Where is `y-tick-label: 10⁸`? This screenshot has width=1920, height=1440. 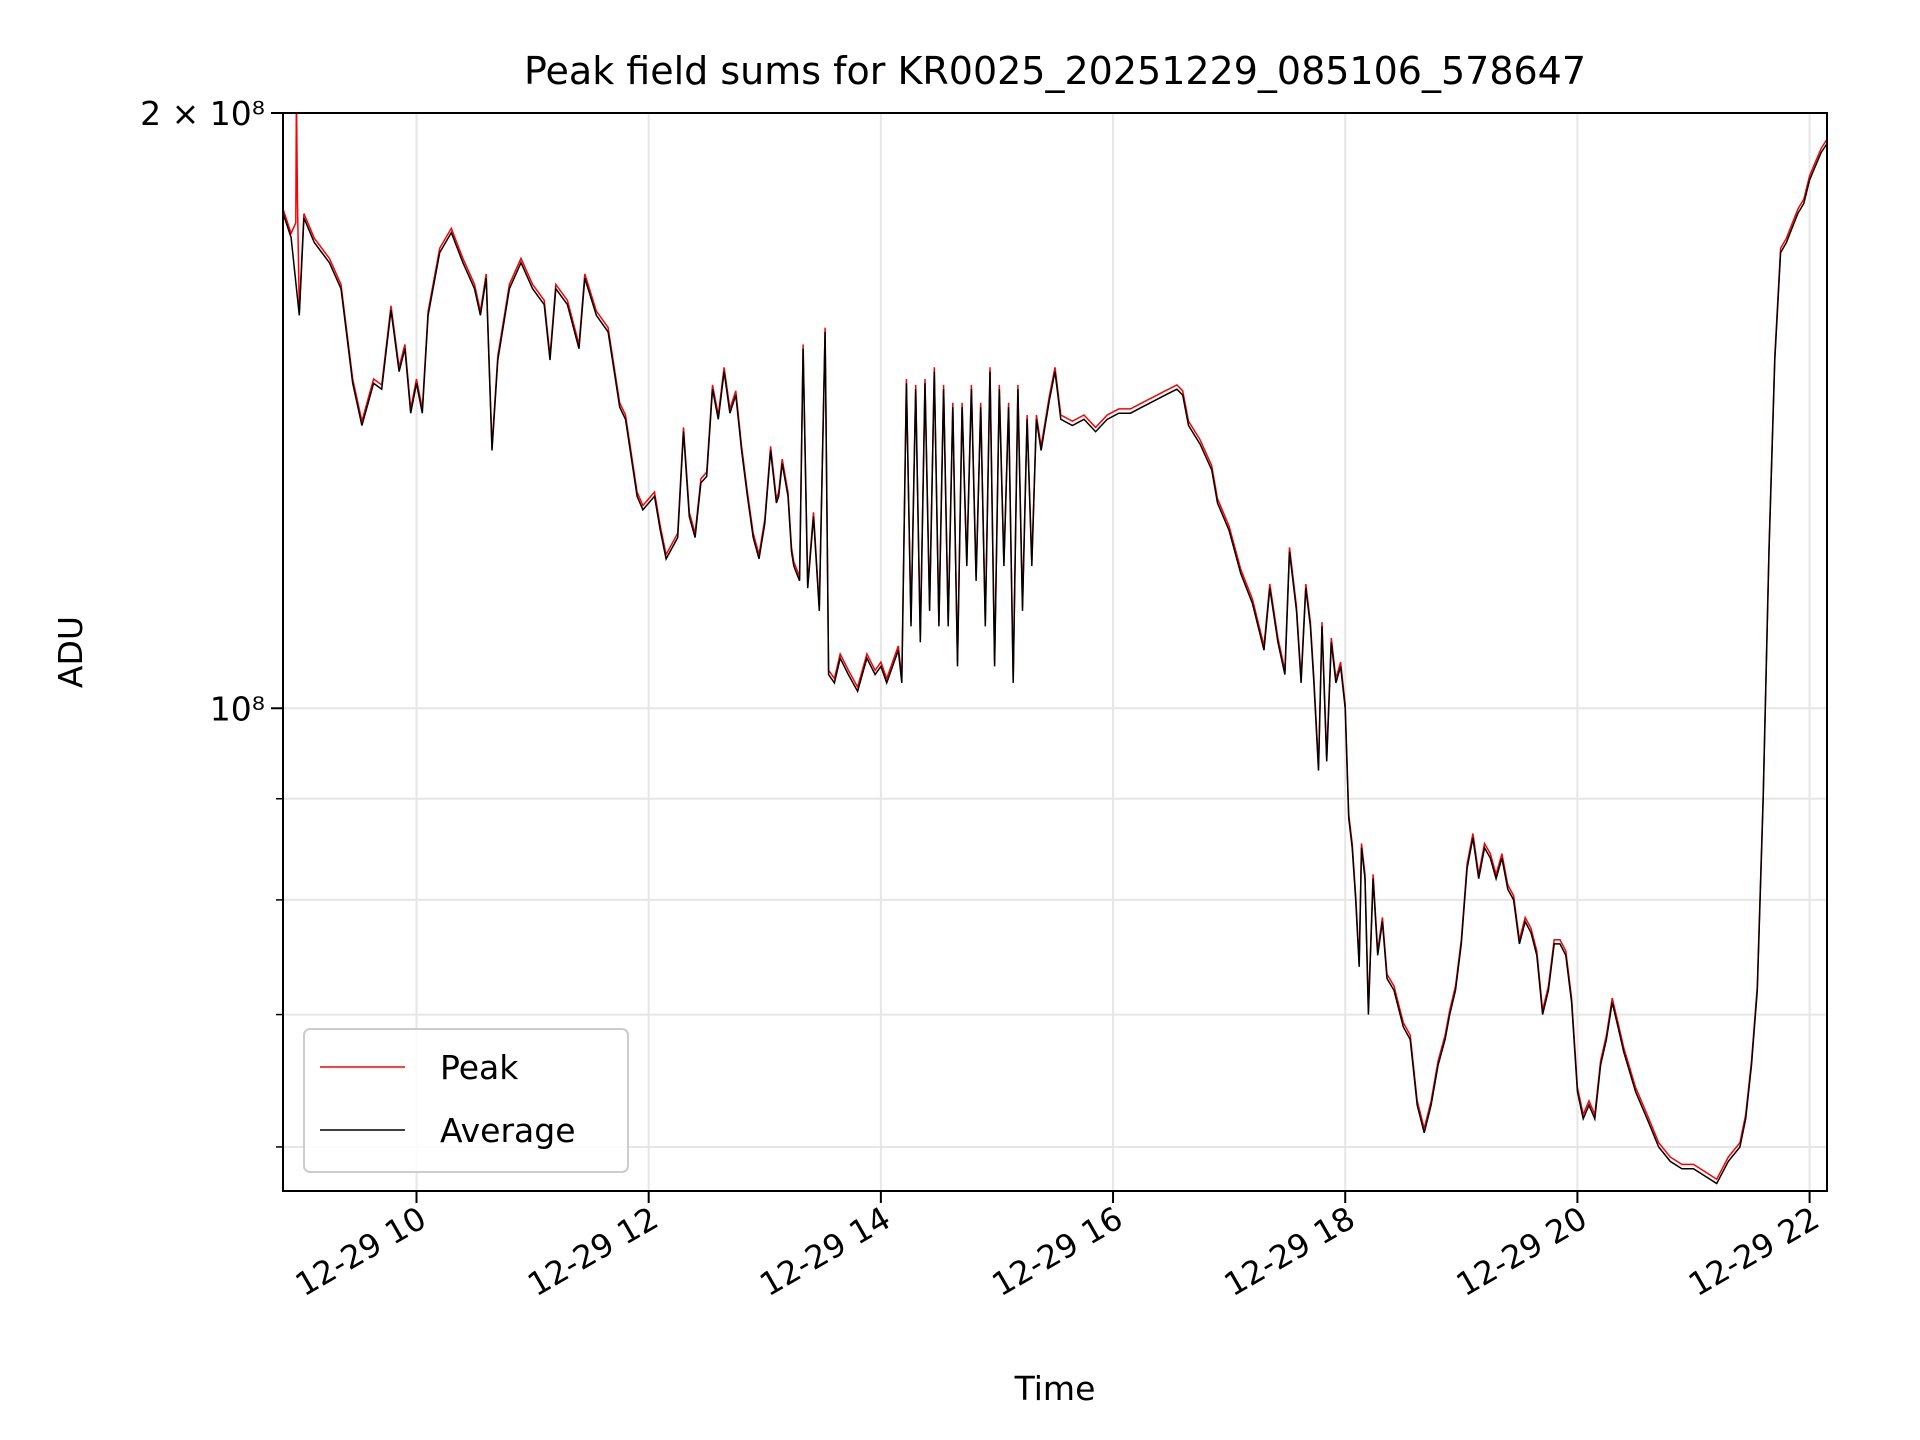
y-tick-label: 10⁸ is located at coordinates (237, 708).